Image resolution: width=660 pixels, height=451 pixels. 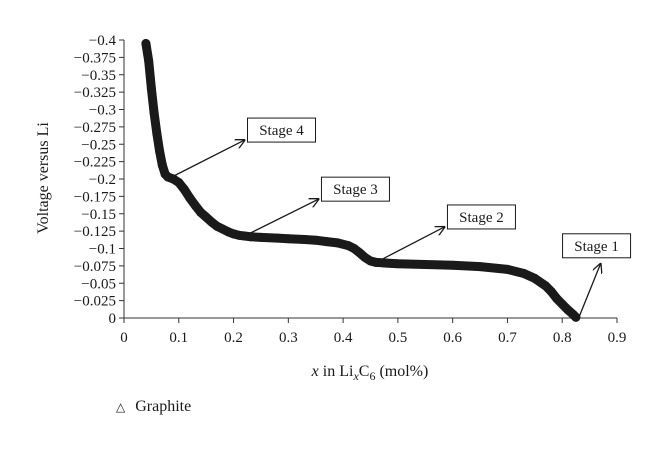 What do you see at coordinates (373, 331) in the screenshot?
I see `x-axis: 0 0.1 0.2 0.3 0.4 0.5 0.6 0.7 0.8 0.9` at bounding box center [373, 331].